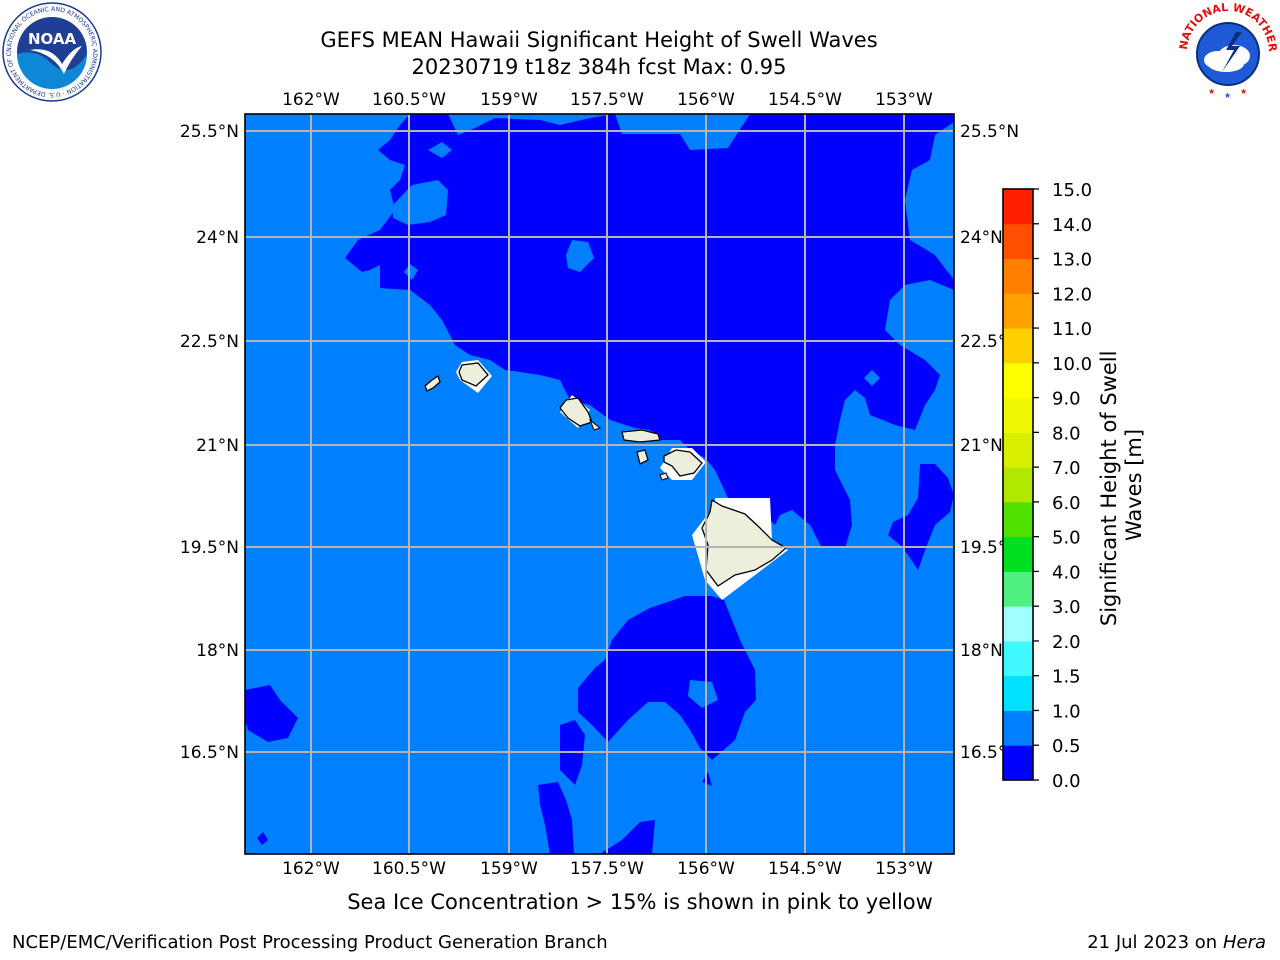  Describe the element at coordinates (683, 464) in the screenshot. I see `island-maui` at that location.